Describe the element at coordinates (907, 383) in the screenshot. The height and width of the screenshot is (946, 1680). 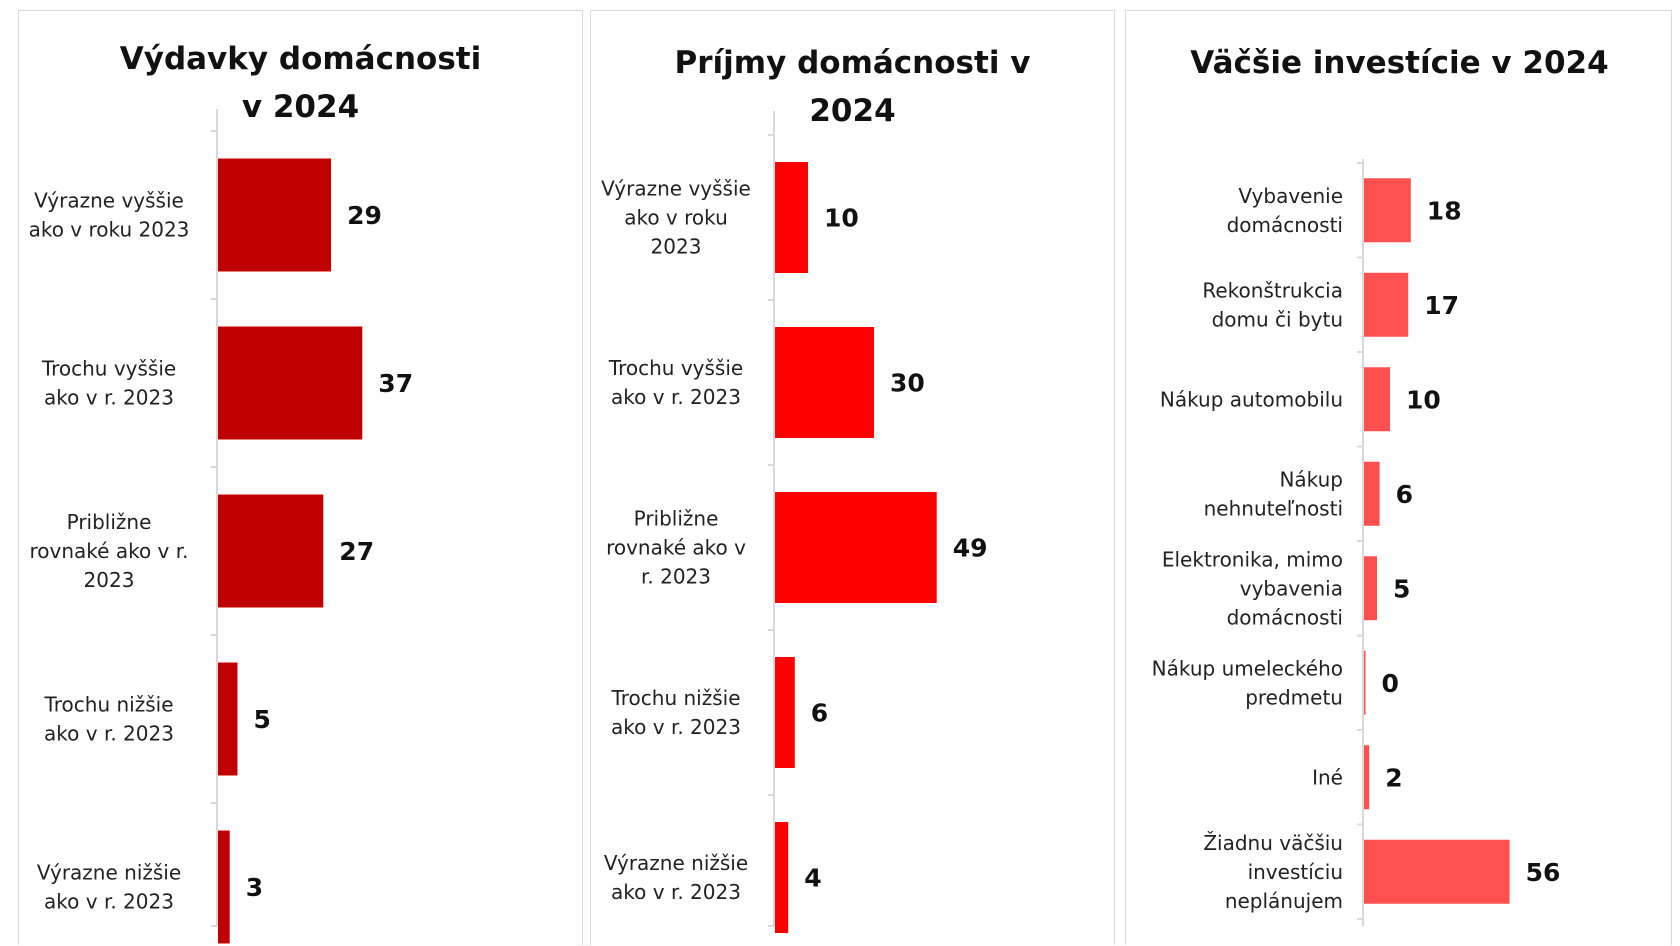
I see `data-label: 30` at that location.